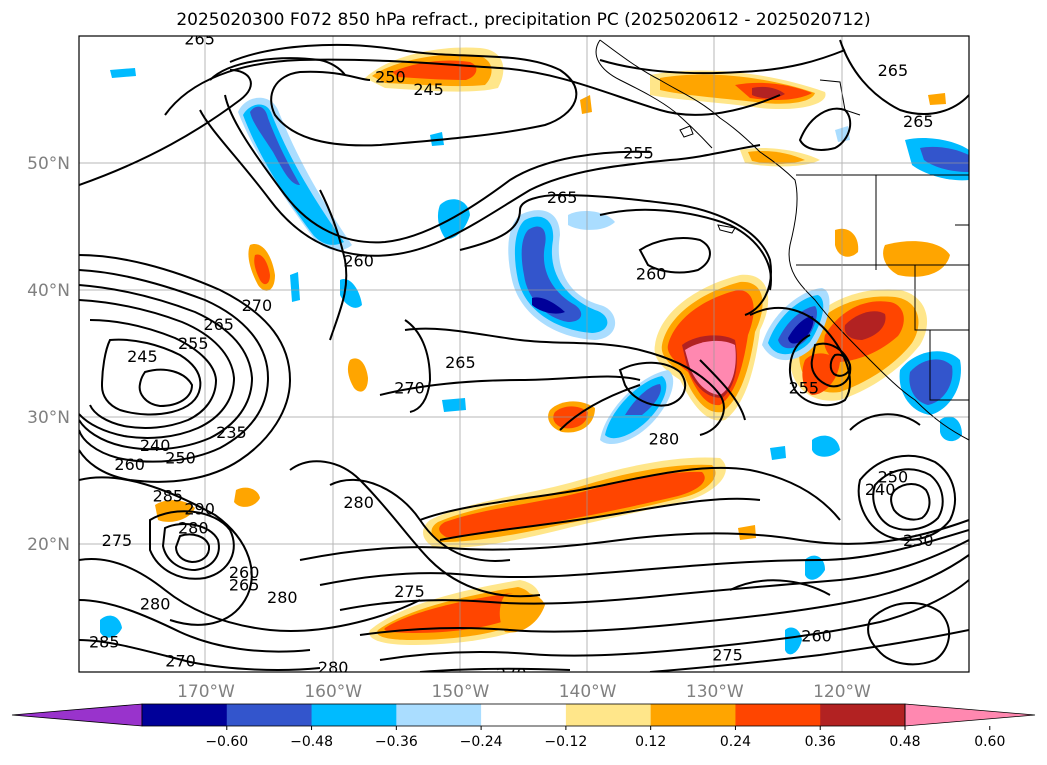  What do you see at coordinates (904, 742) in the screenshot?
I see `colorbar-tick-label: 0.48` at bounding box center [904, 742].